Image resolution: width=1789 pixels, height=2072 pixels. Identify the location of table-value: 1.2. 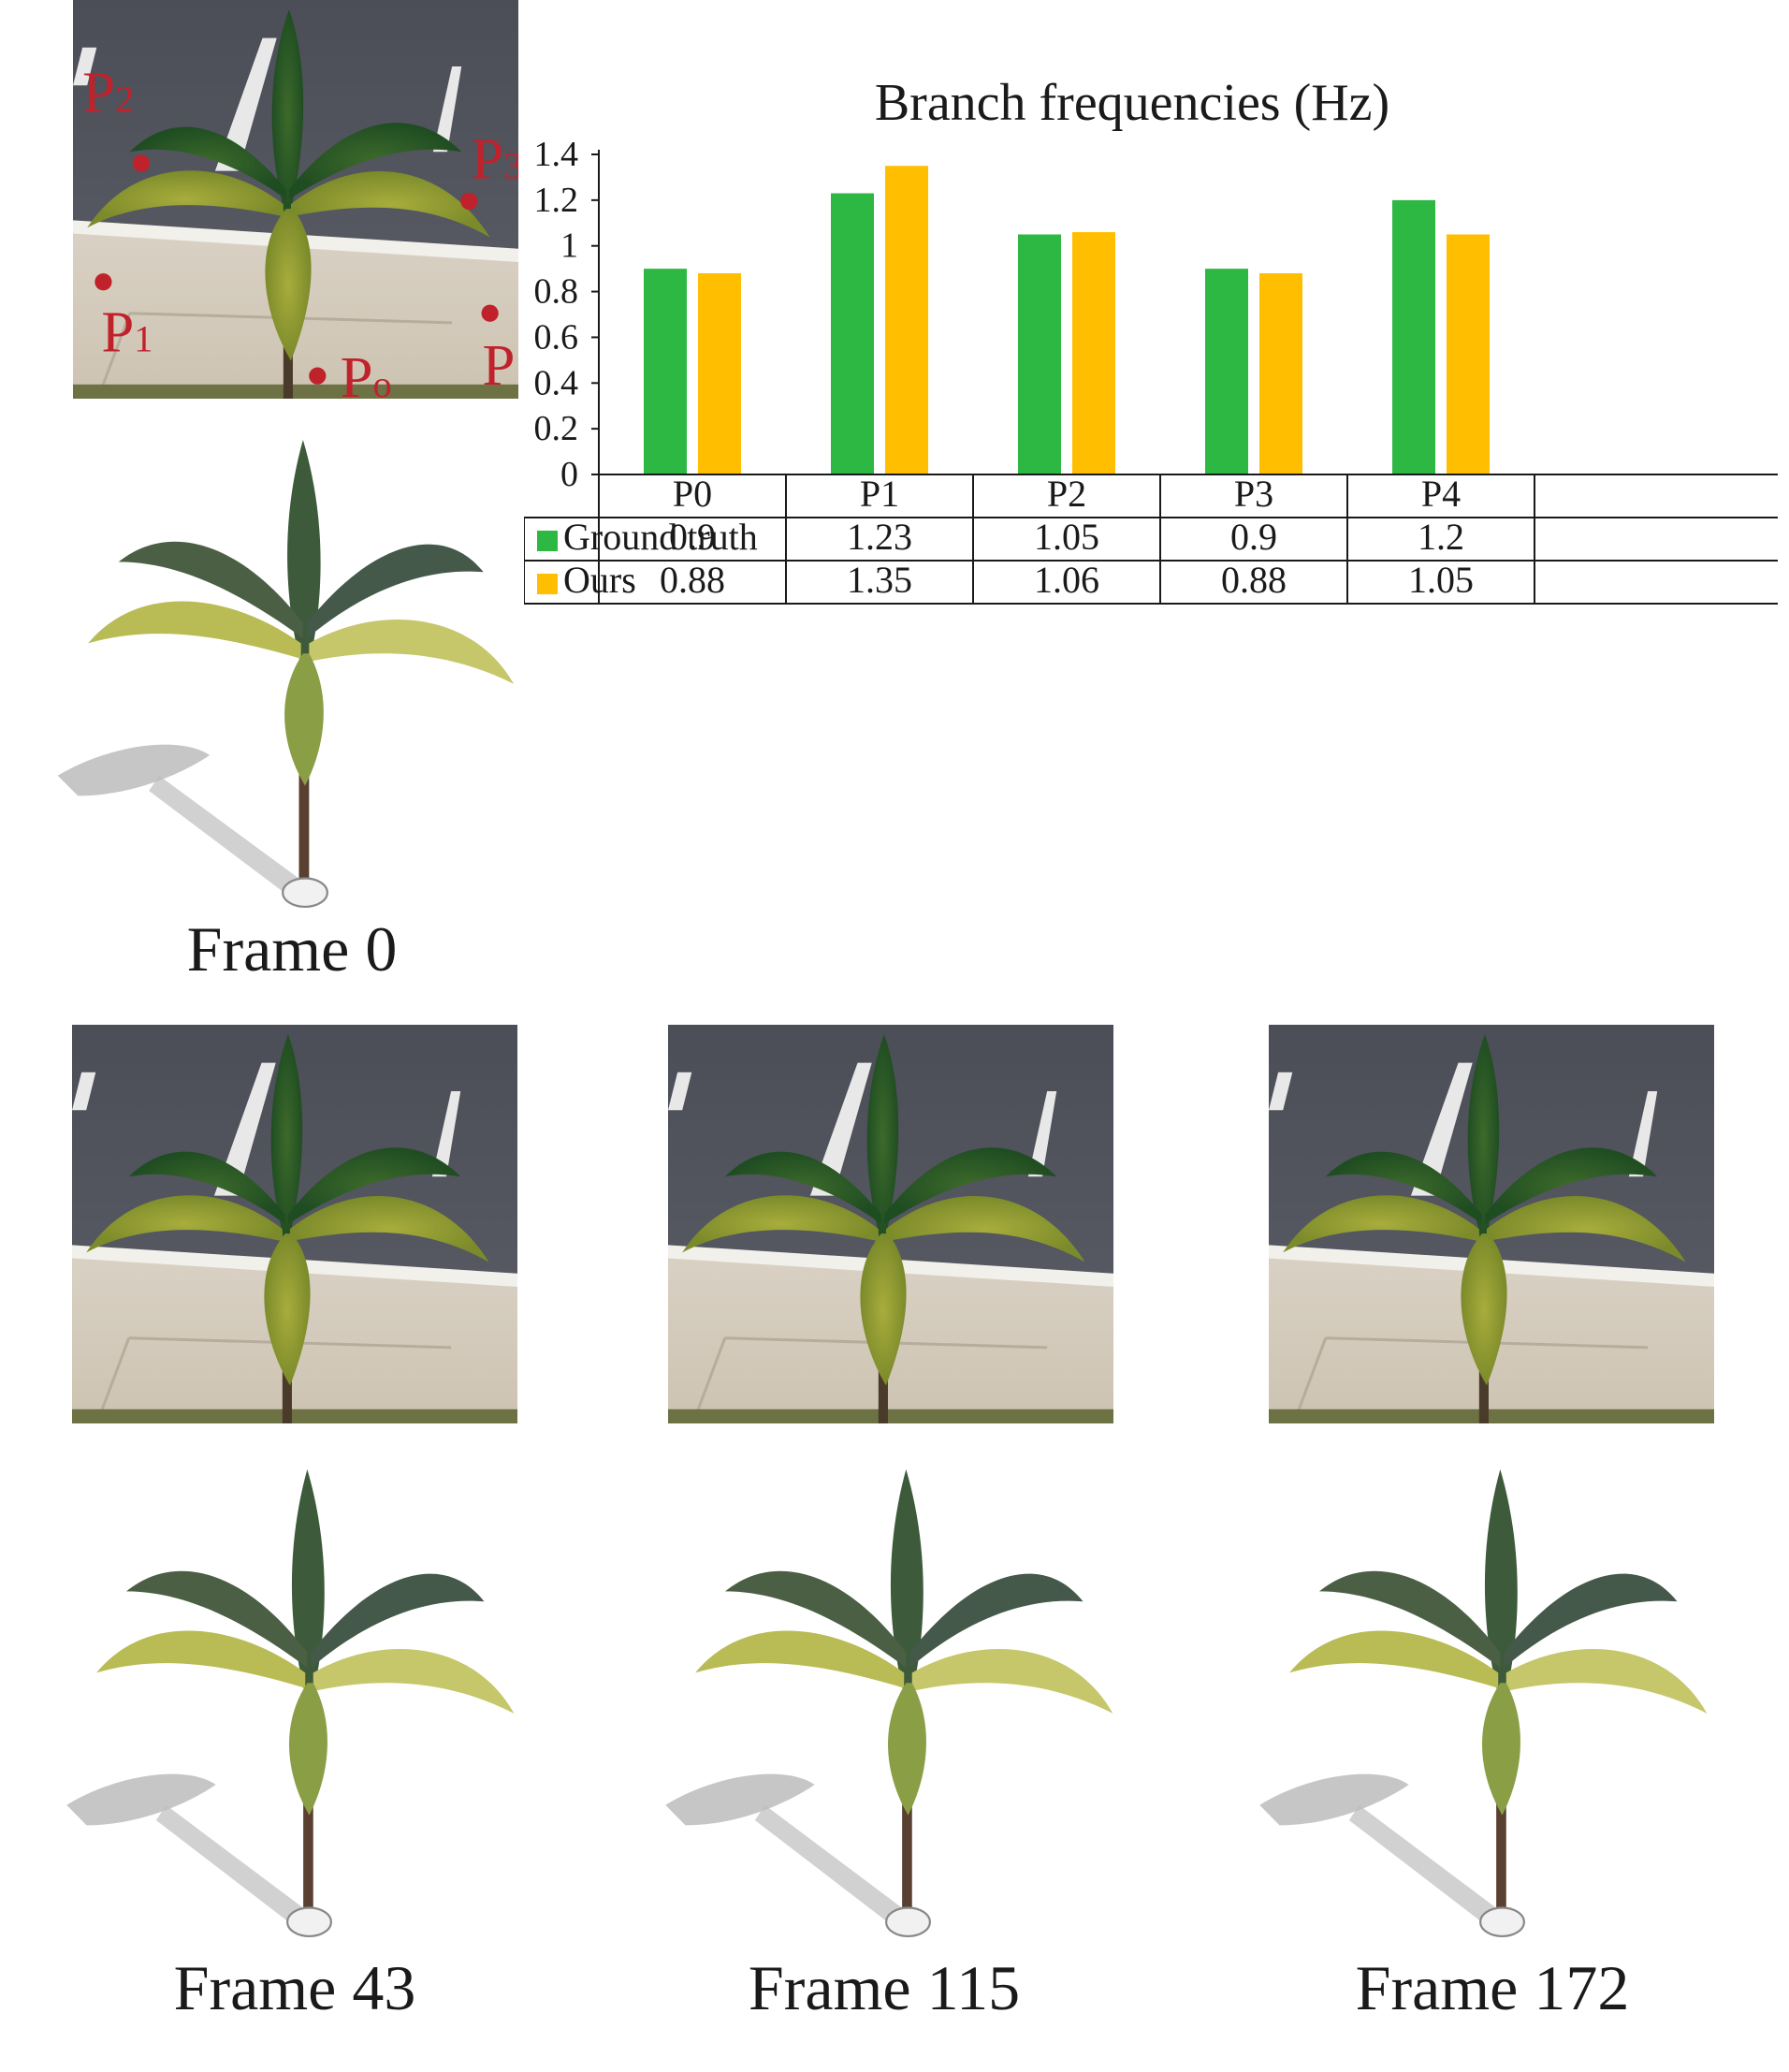
(1441, 537).